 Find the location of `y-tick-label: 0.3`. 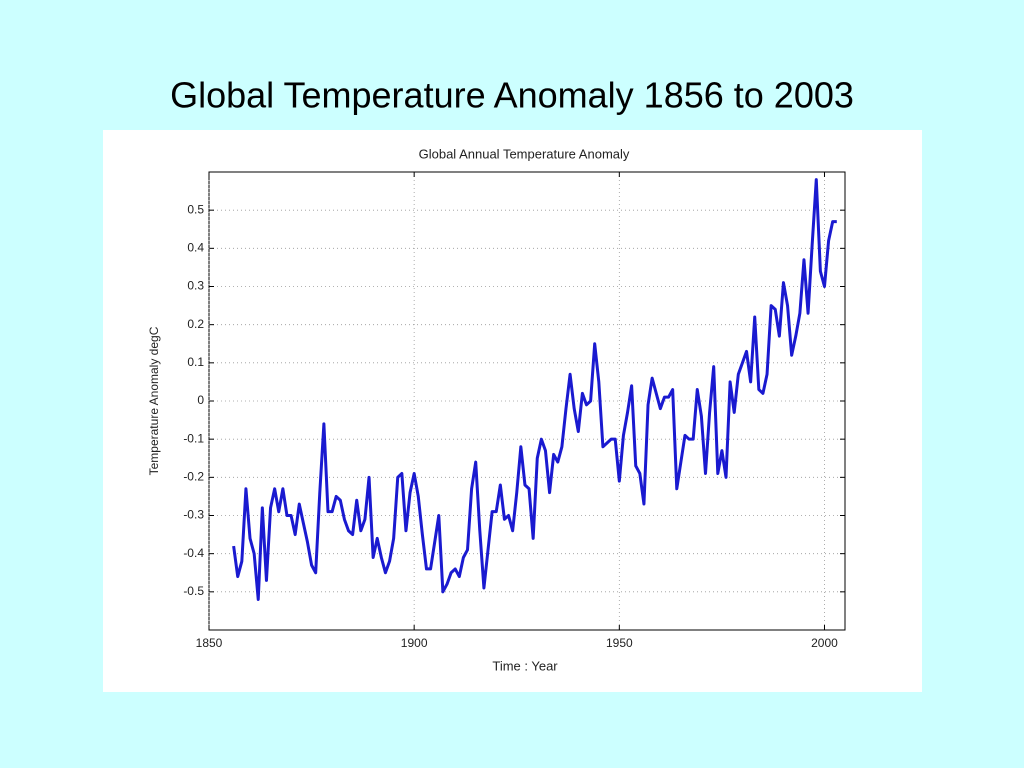

y-tick-label: 0.3 is located at coordinates (195, 286).